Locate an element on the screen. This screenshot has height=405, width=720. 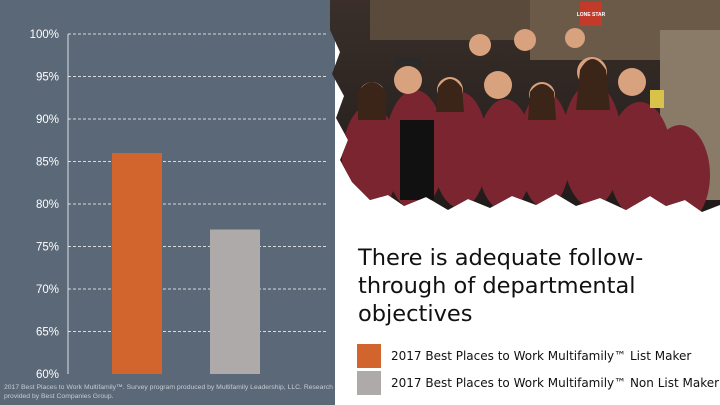
y-tick-label: 80% is located at coordinates (47, 205).